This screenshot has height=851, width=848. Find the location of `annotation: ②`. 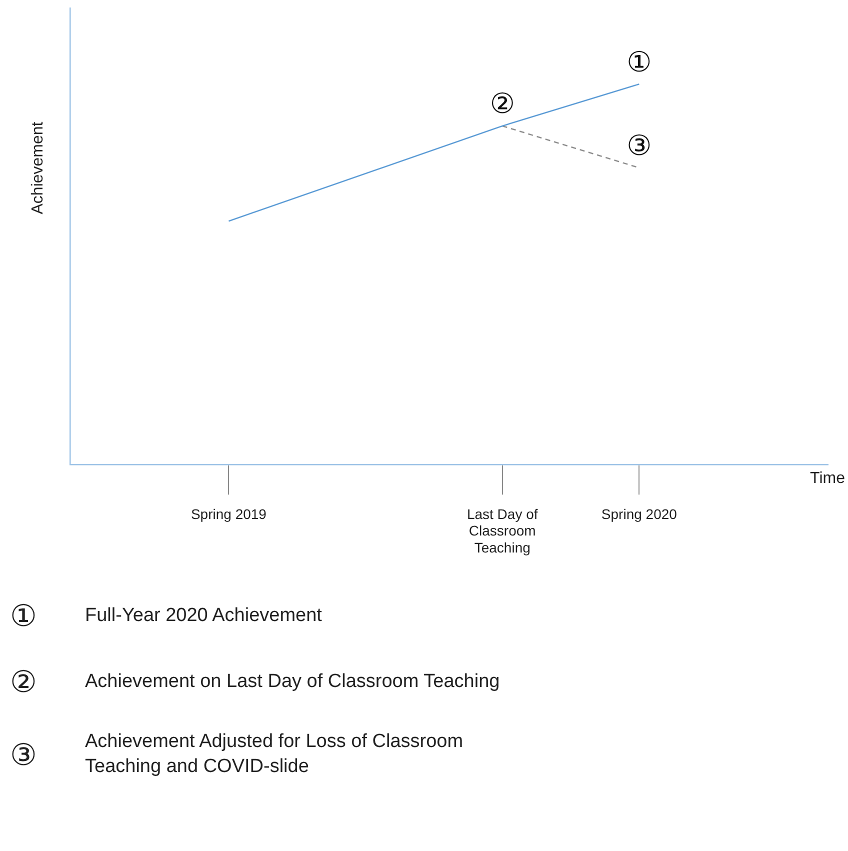

annotation: ② is located at coordinates (502, 103).